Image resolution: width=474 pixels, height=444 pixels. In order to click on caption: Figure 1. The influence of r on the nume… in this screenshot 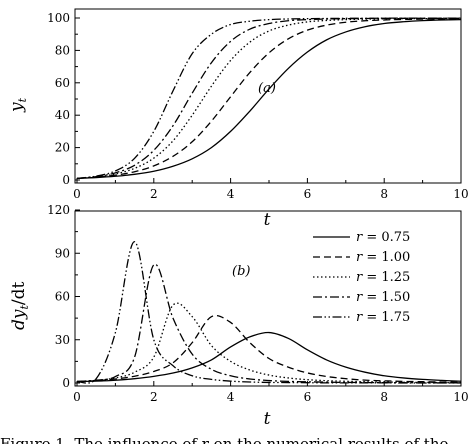, I will do `click(224, 439)`.